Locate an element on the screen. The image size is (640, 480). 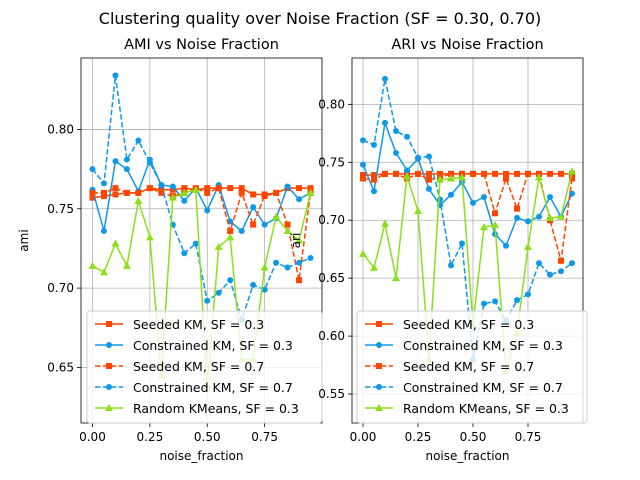
y-tick-label: 0.80 is located at coordinates (331, 104).